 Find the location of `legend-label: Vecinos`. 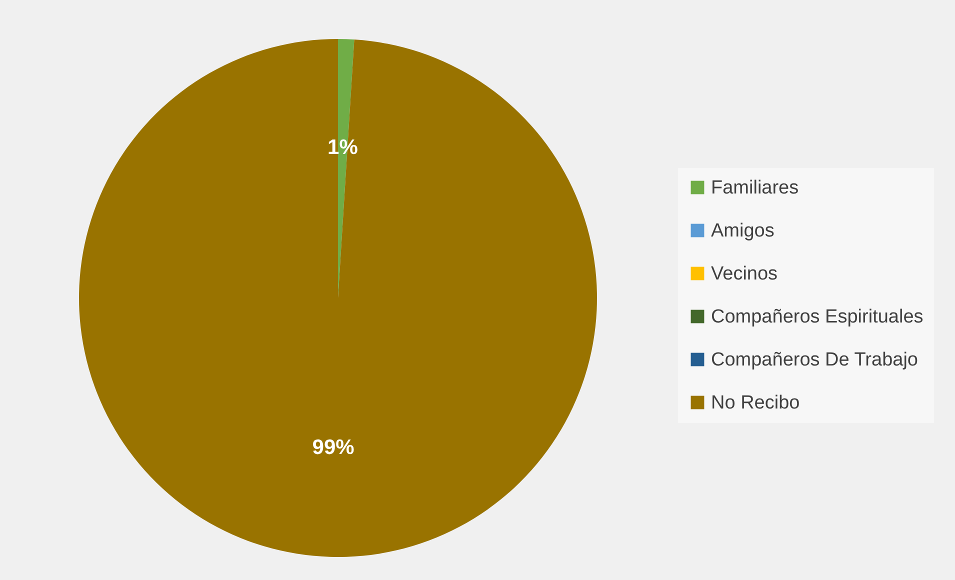

legend-label: Vecinos is located at coordinates (744, 274).